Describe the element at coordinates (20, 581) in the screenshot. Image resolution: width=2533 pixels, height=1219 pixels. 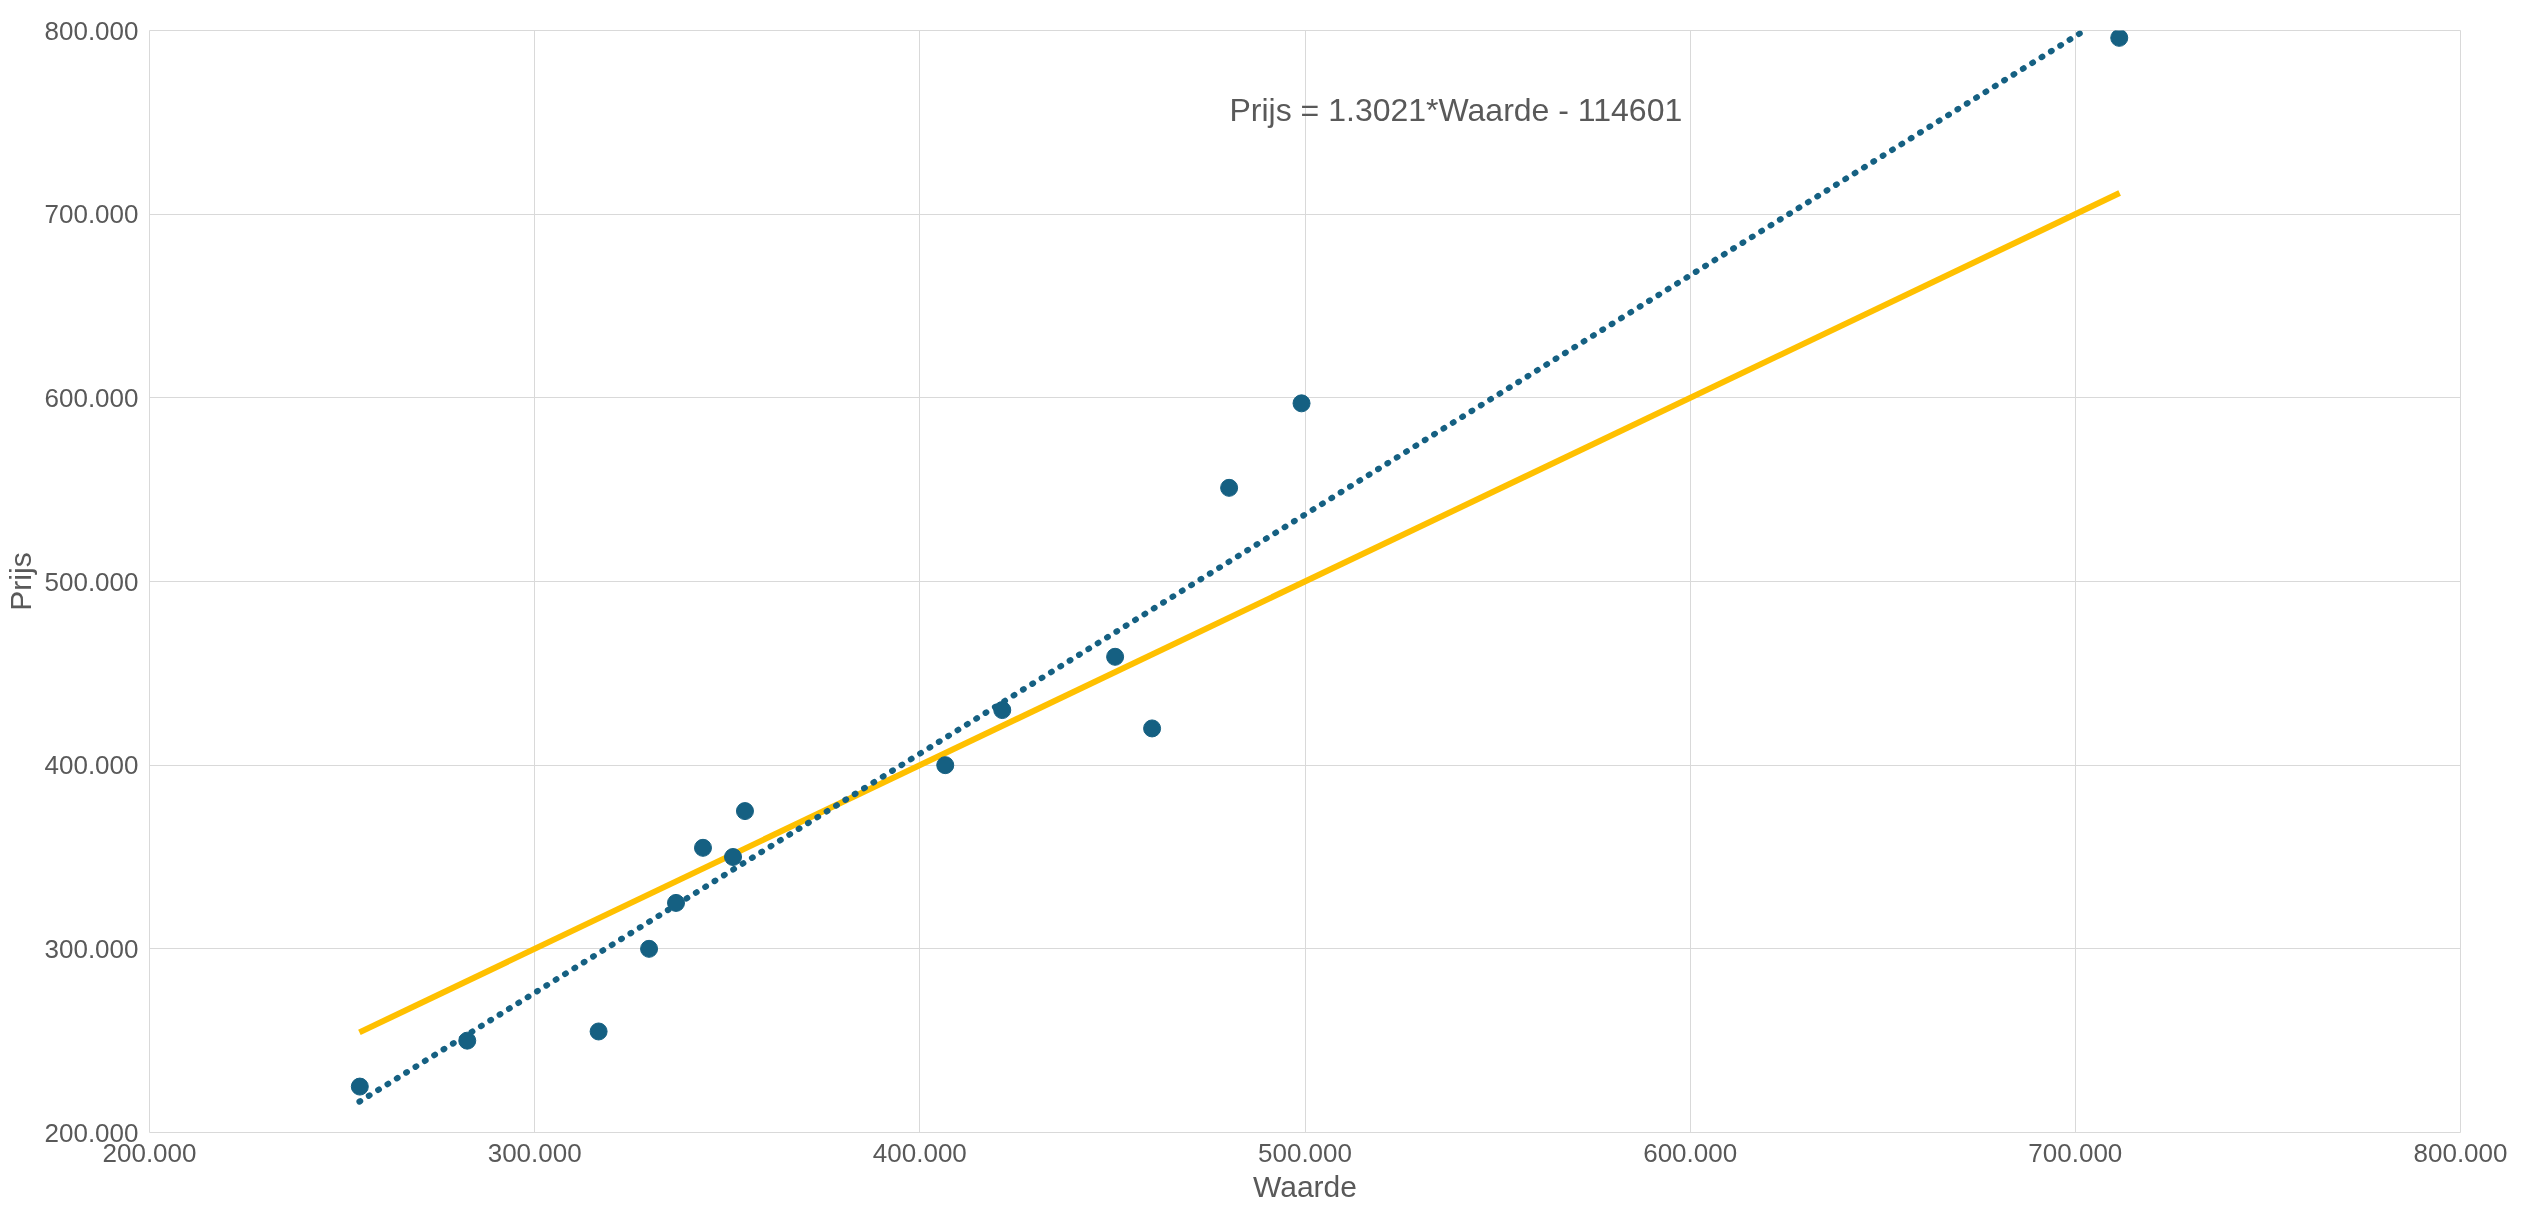
I see `y-axis-title: Prijs` at that location.